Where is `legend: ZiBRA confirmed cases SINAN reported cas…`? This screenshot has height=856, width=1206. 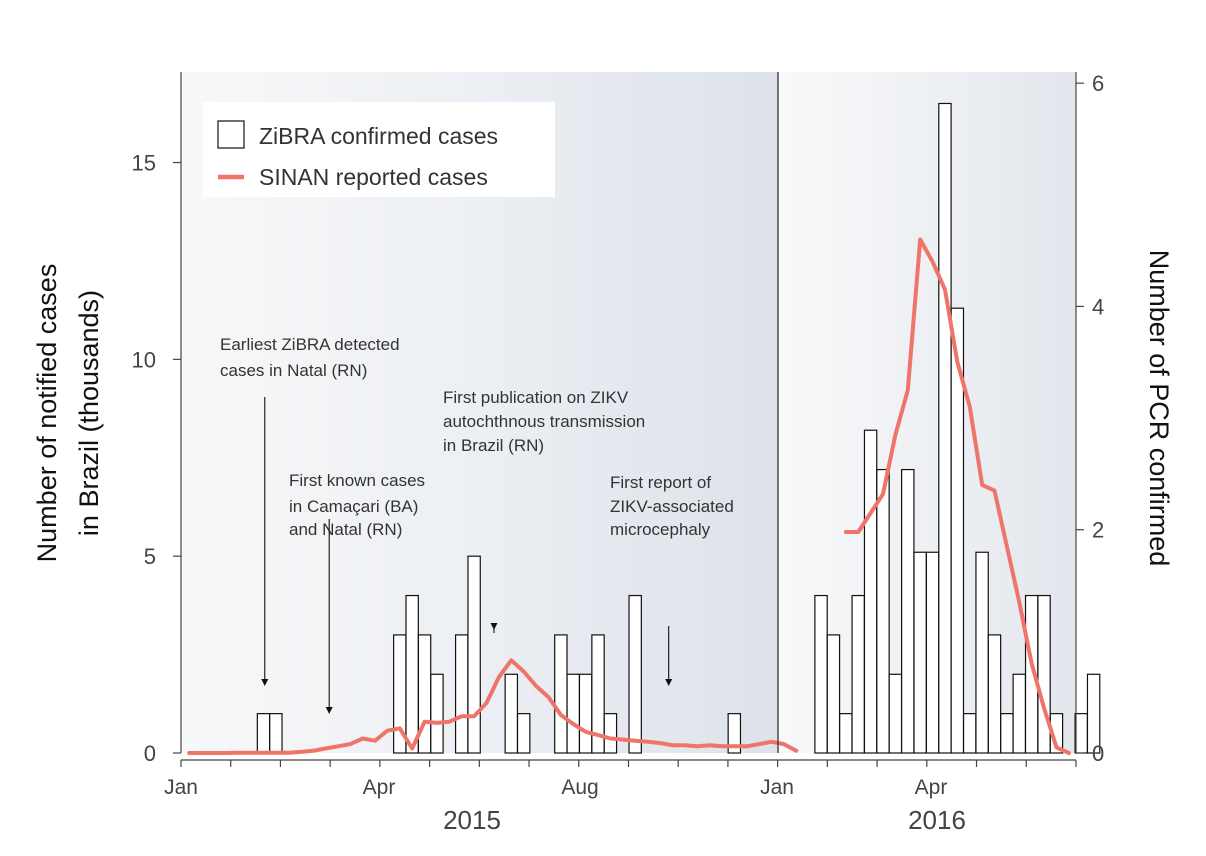
legend: ZiBRA confirmed cases SINAN reported cas… is located at coordinates (379, 149).